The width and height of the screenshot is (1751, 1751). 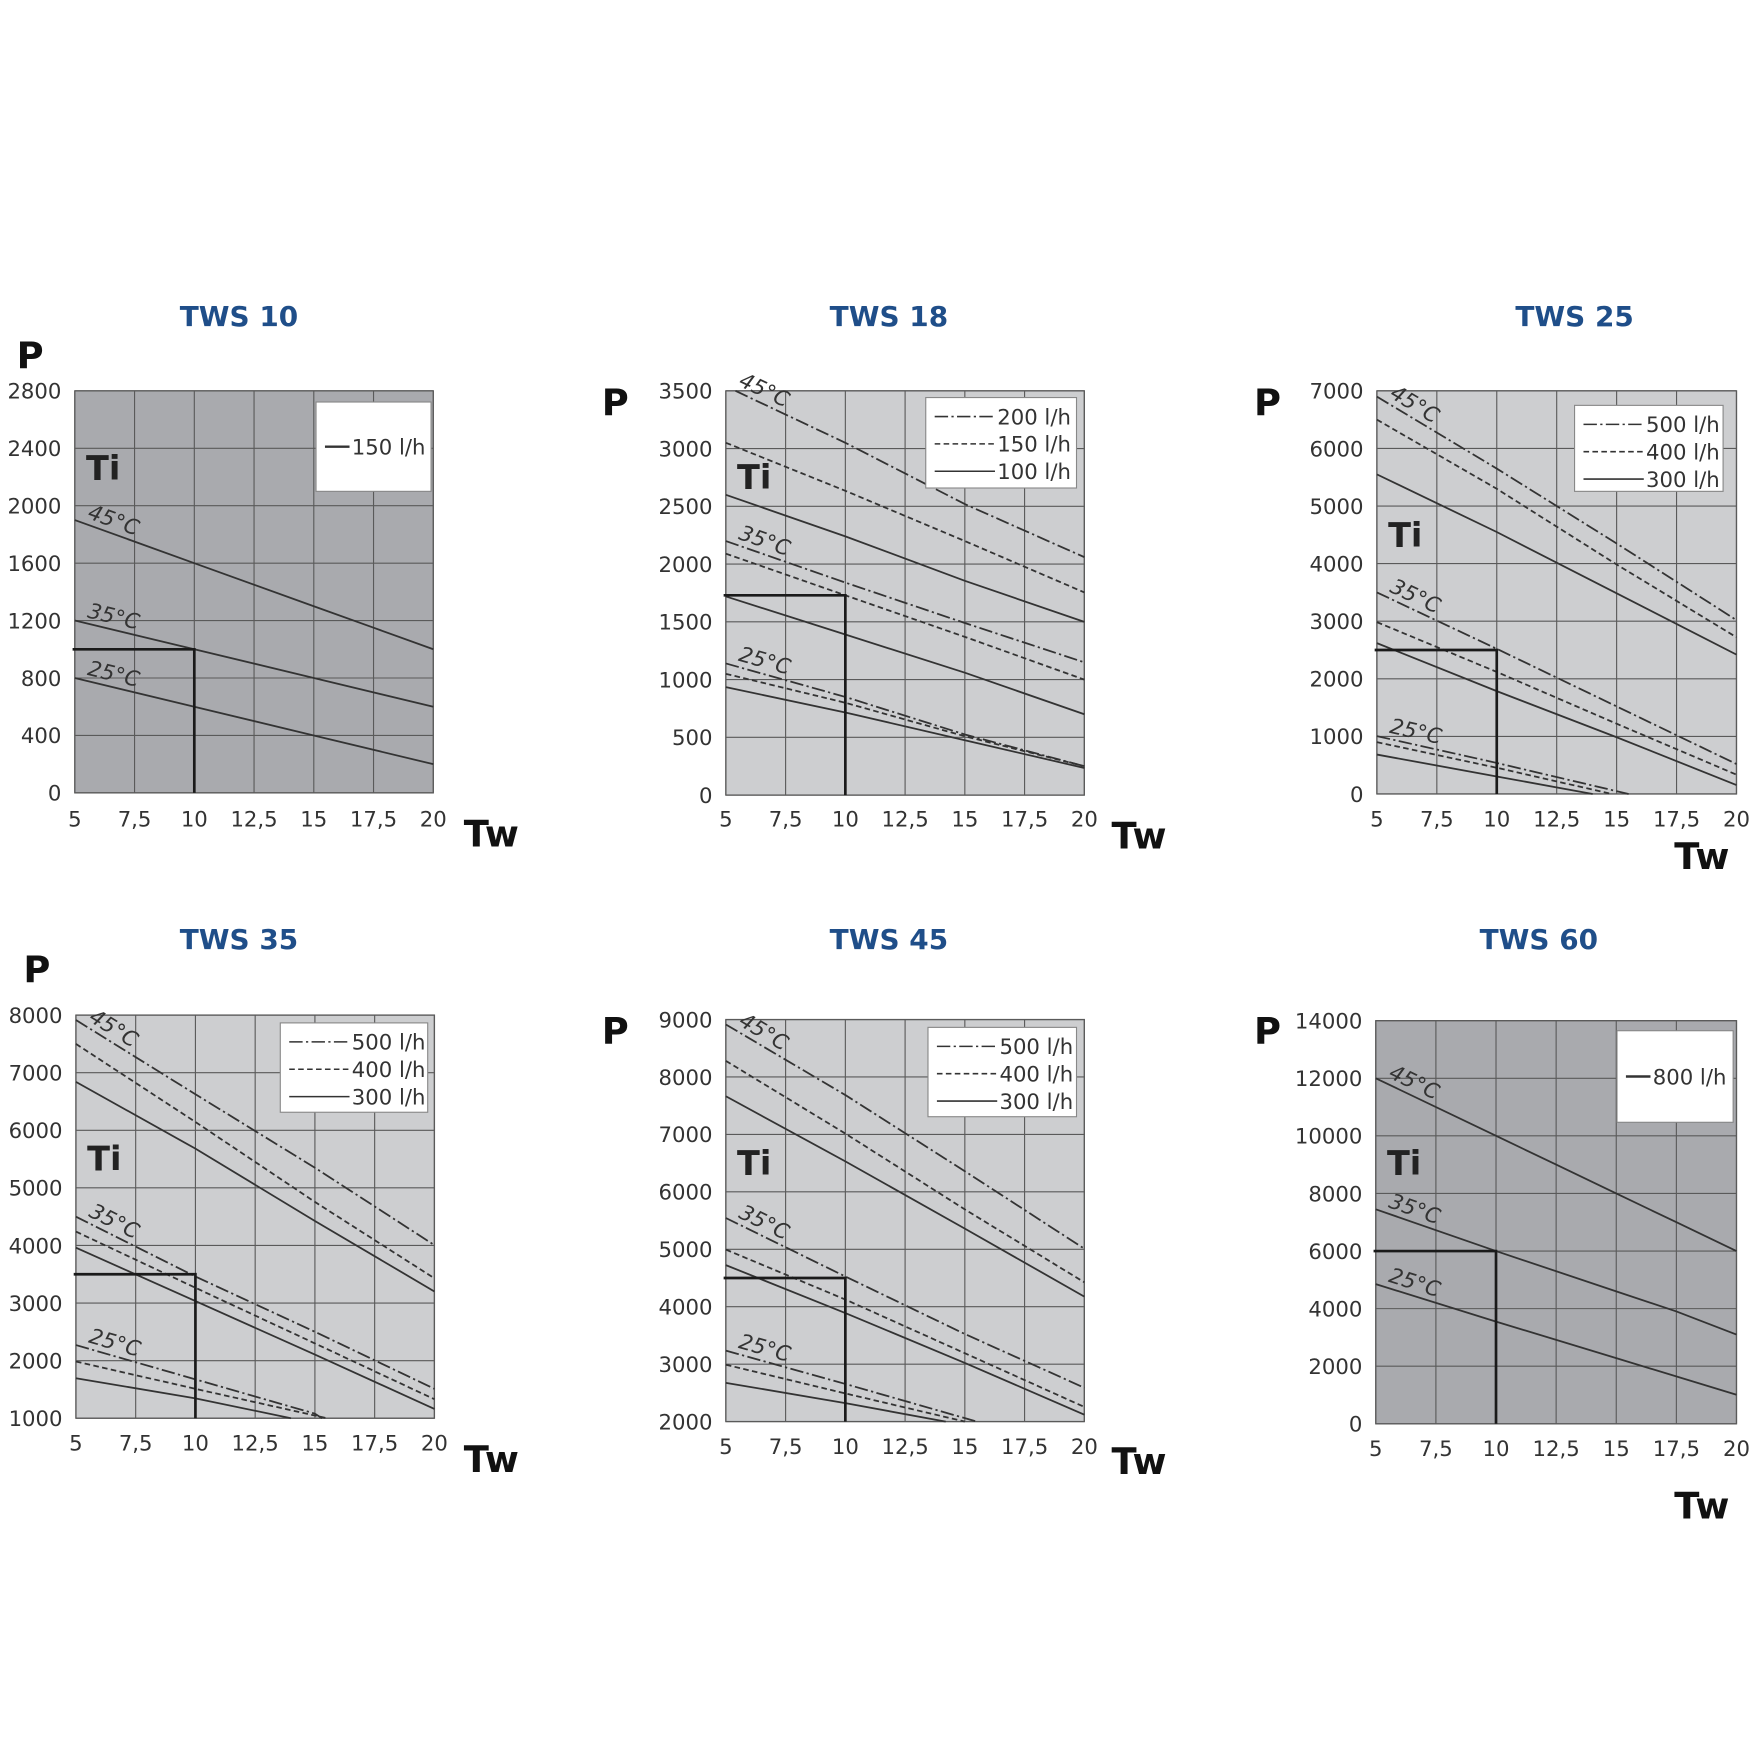 I want to click on legend-label: 400 l/h, so click(x=1036, y=1075).